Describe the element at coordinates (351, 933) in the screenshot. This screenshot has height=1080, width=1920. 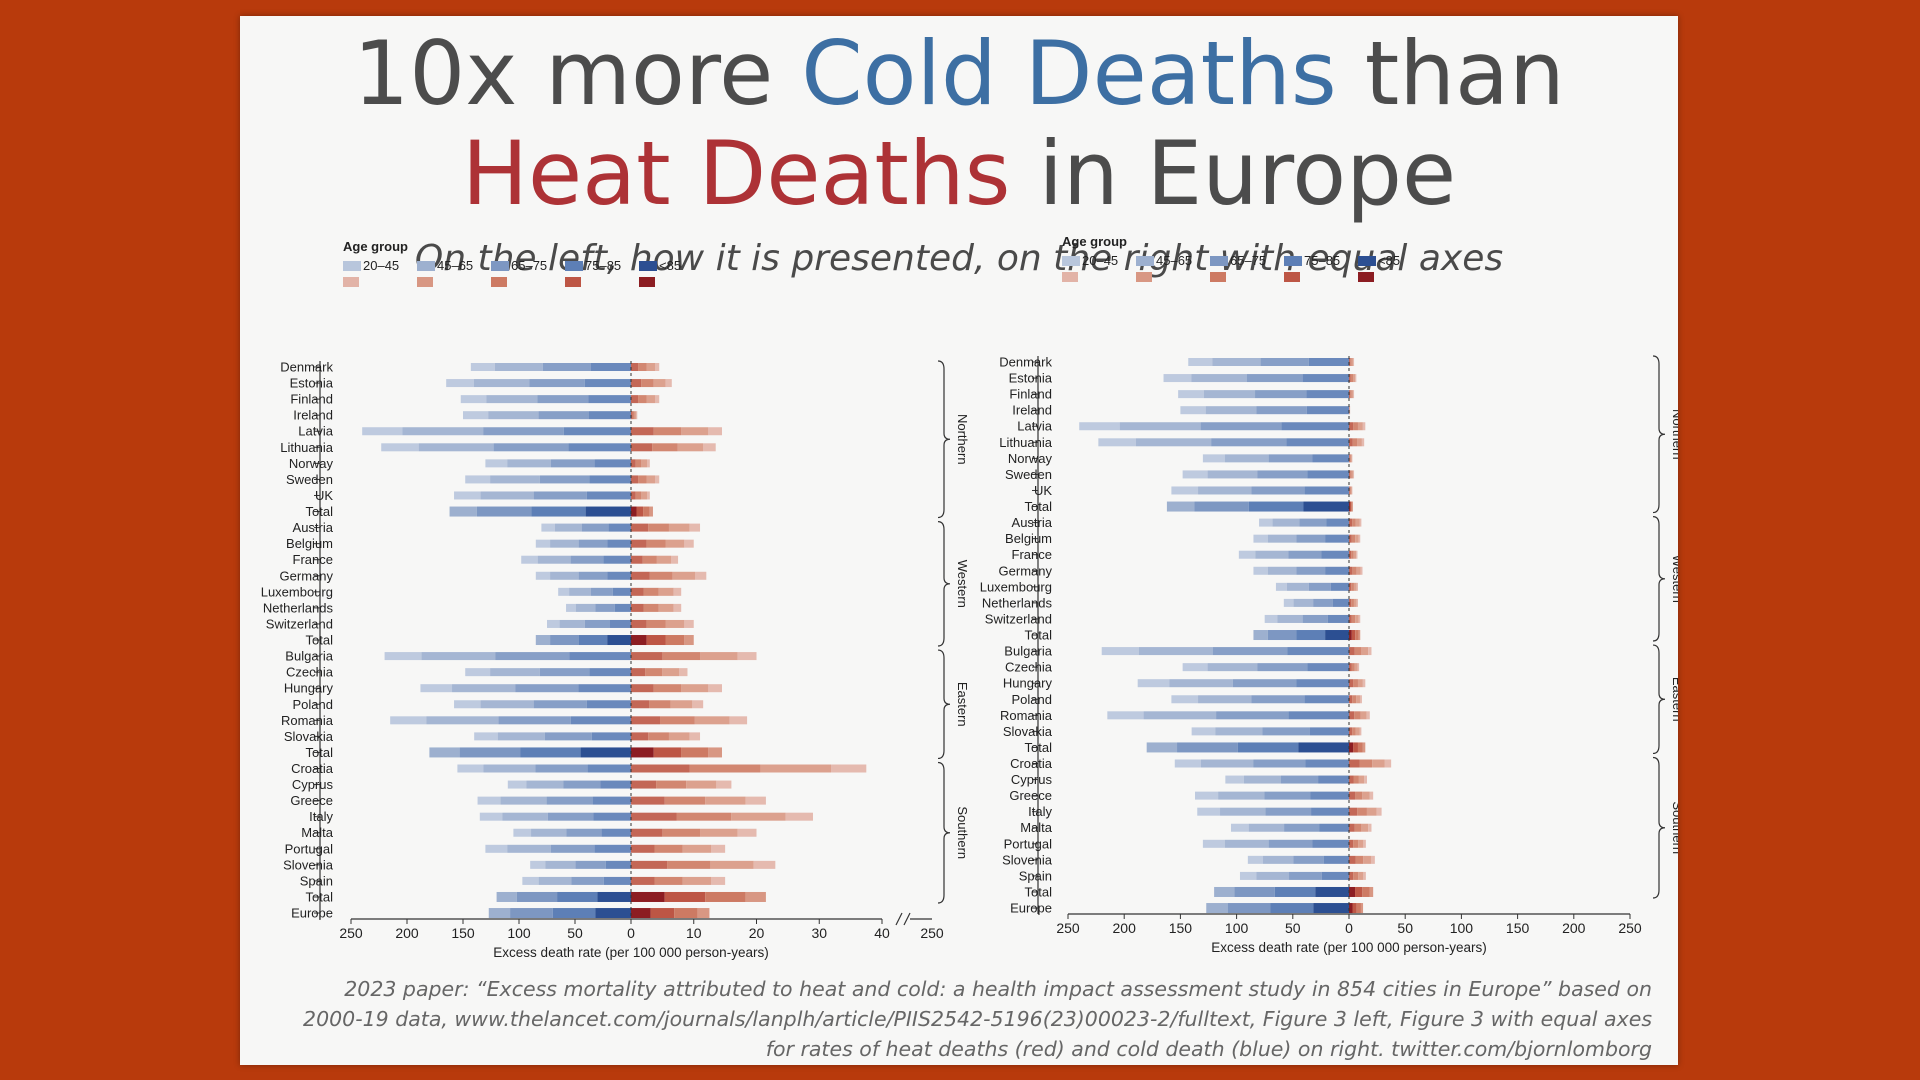
I see `x-tick-label: 250` at that location.